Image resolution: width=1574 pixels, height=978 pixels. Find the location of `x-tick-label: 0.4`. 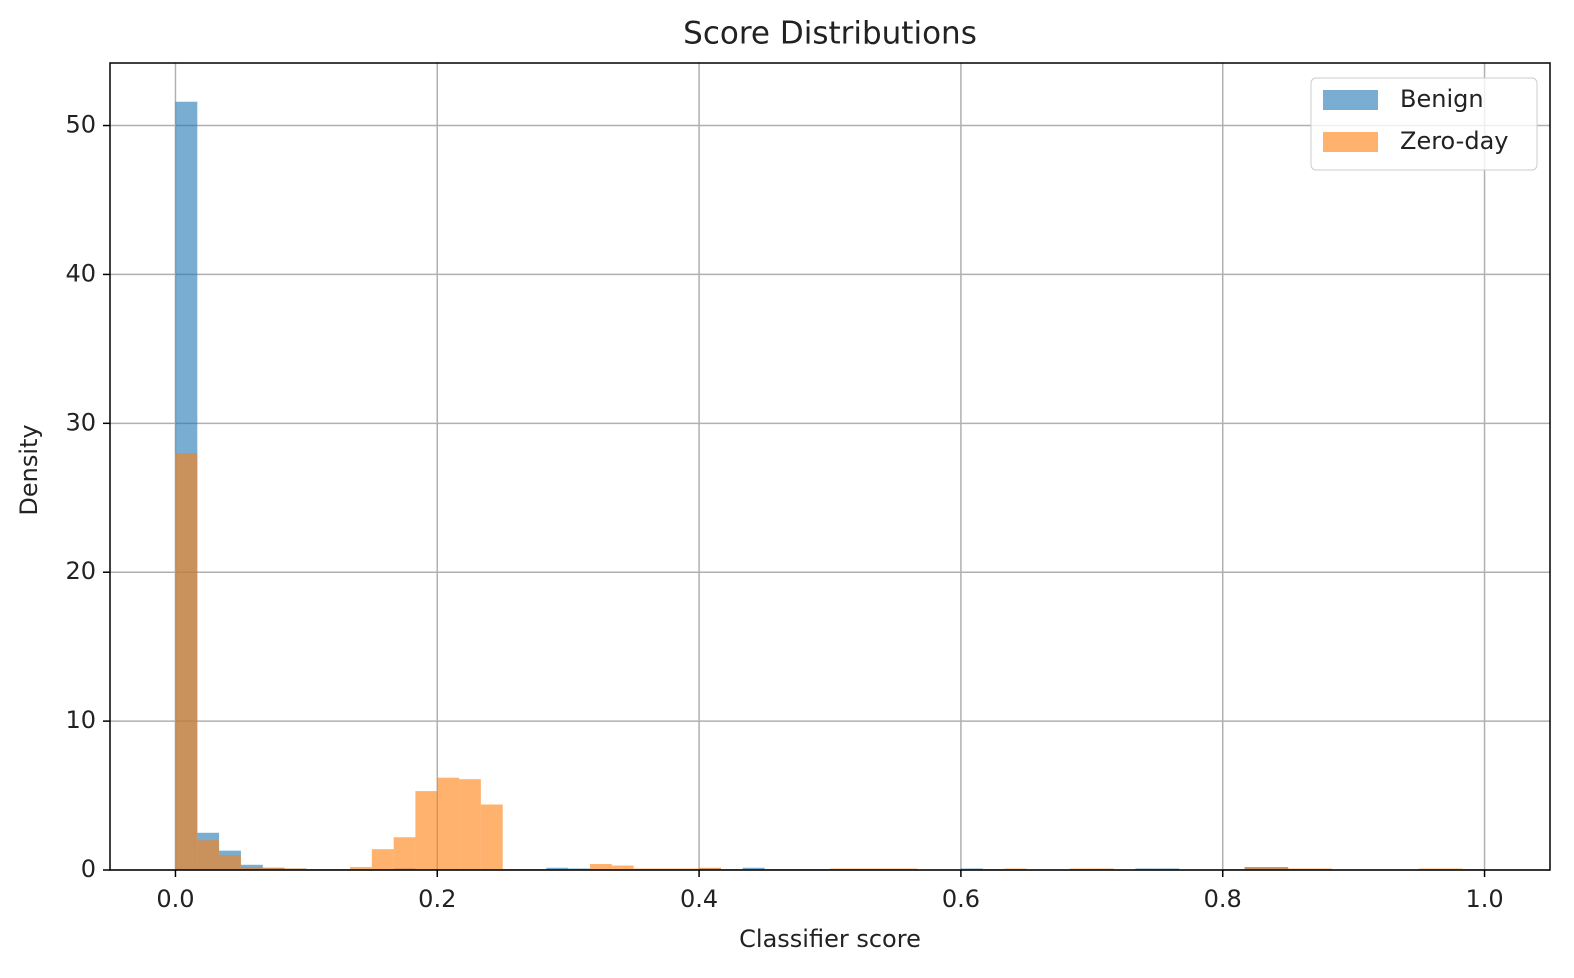

x-tick-label: 0.4 is located at coordinates (699, 899).